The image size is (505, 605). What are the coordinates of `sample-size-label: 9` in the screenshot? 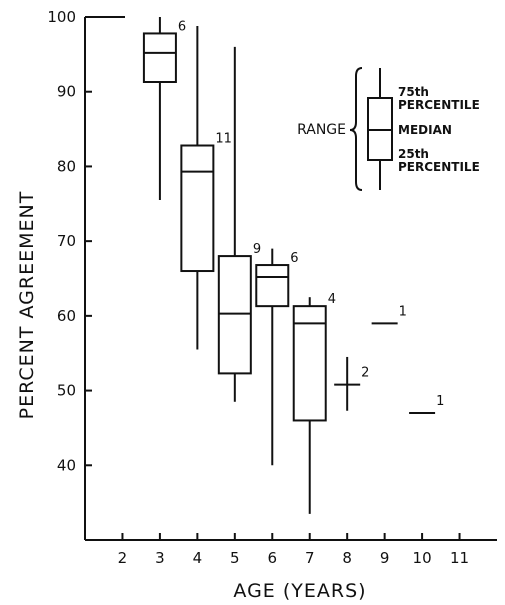 It's located at (257, 249).